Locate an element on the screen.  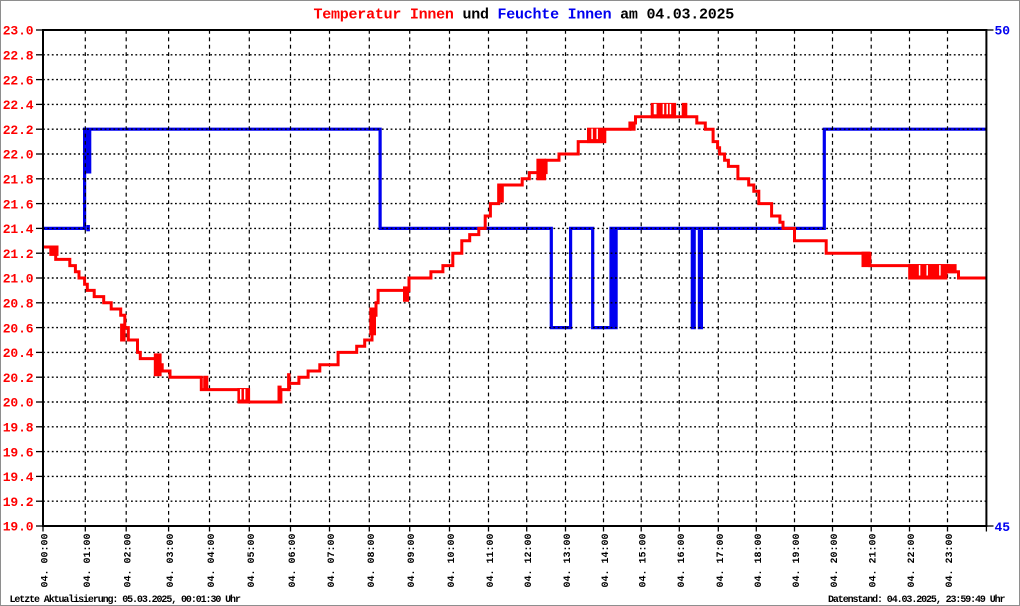
svg-text: 20.8 is located at coordinates (18, 304).